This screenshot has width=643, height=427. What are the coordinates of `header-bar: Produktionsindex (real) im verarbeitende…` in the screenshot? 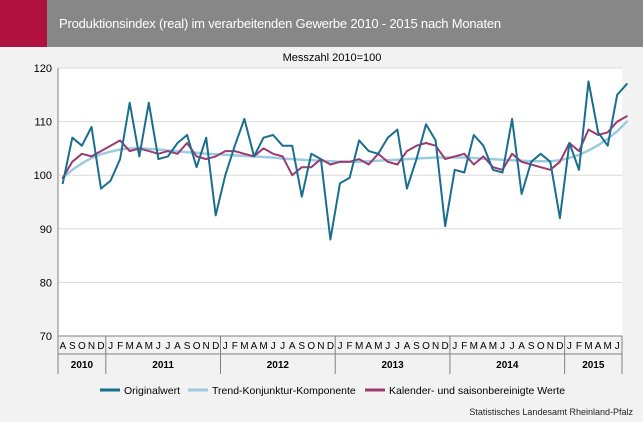 It's located at (321, 23).